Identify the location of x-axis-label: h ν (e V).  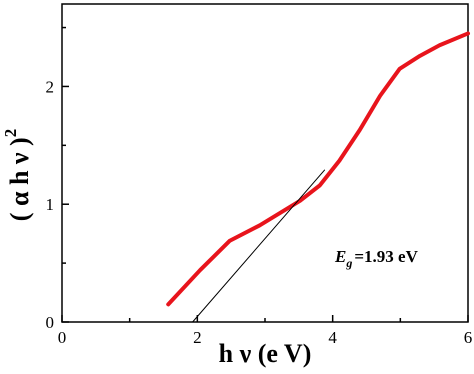
(265, 353).